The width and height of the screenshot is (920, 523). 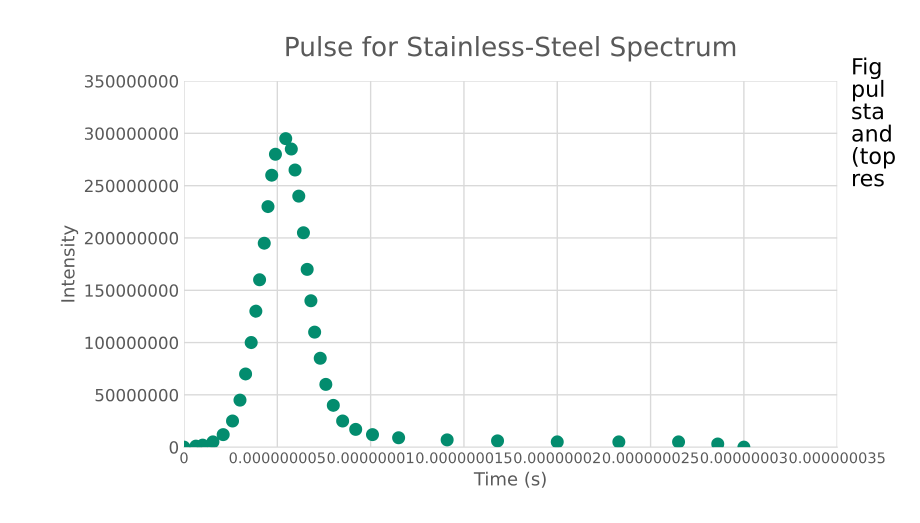 What do you see at coordinates (650, 458) in the screenshot?
I see `x-tick-label: 0.000000025` at bounding box center [650, 458].